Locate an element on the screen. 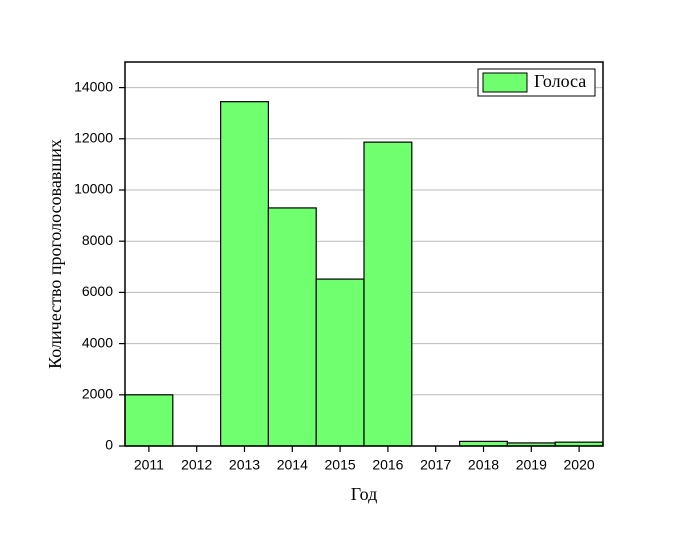 This screenshot has height=535, width=700. x-tick-label: 2011 is located at coordinates (149, 465).